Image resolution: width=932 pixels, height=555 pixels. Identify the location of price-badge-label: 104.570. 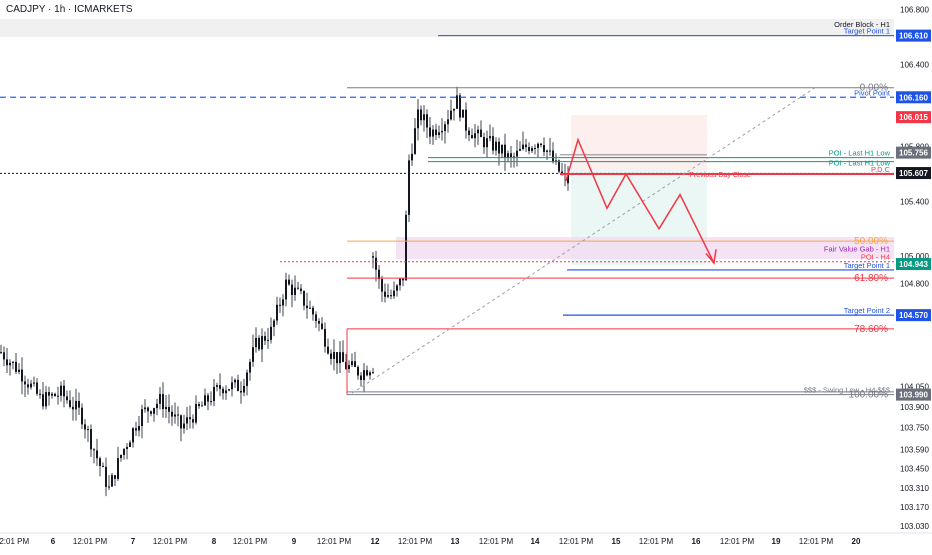
(913, 315).